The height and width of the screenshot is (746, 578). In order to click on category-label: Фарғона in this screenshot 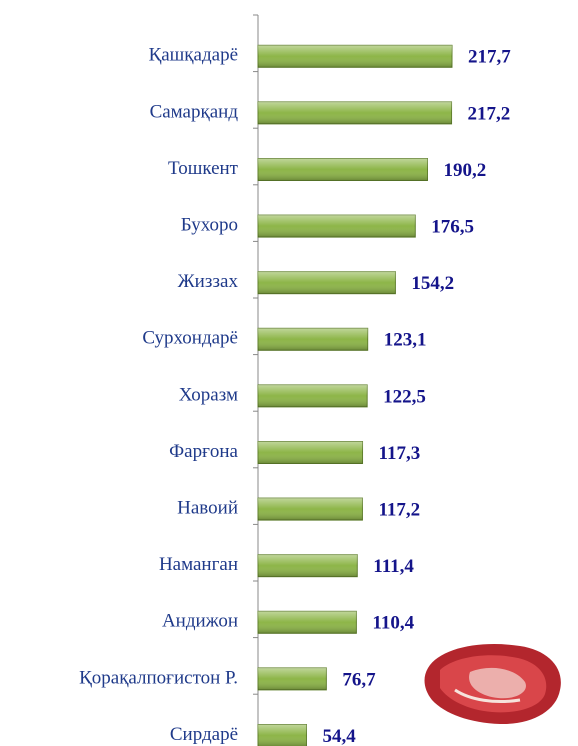, I will do `click(203, 451)`.